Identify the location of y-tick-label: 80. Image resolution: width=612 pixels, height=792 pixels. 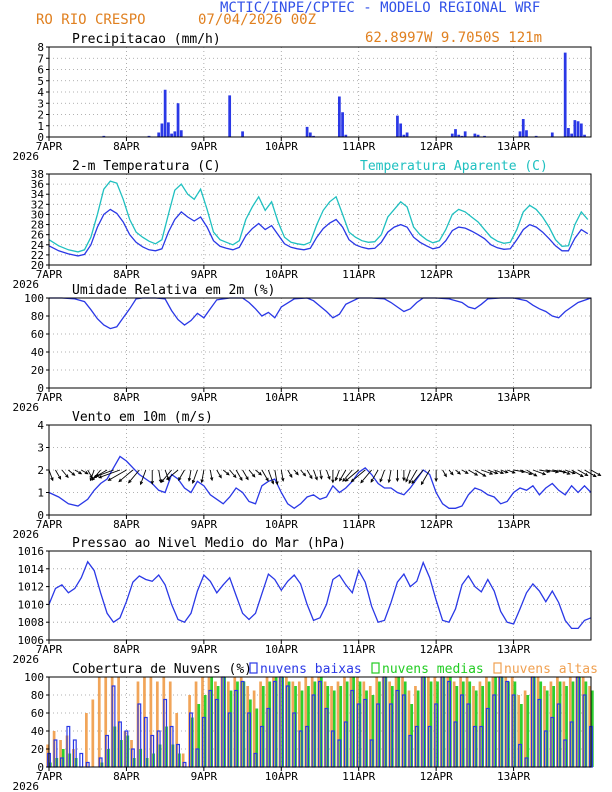
(37, 316).